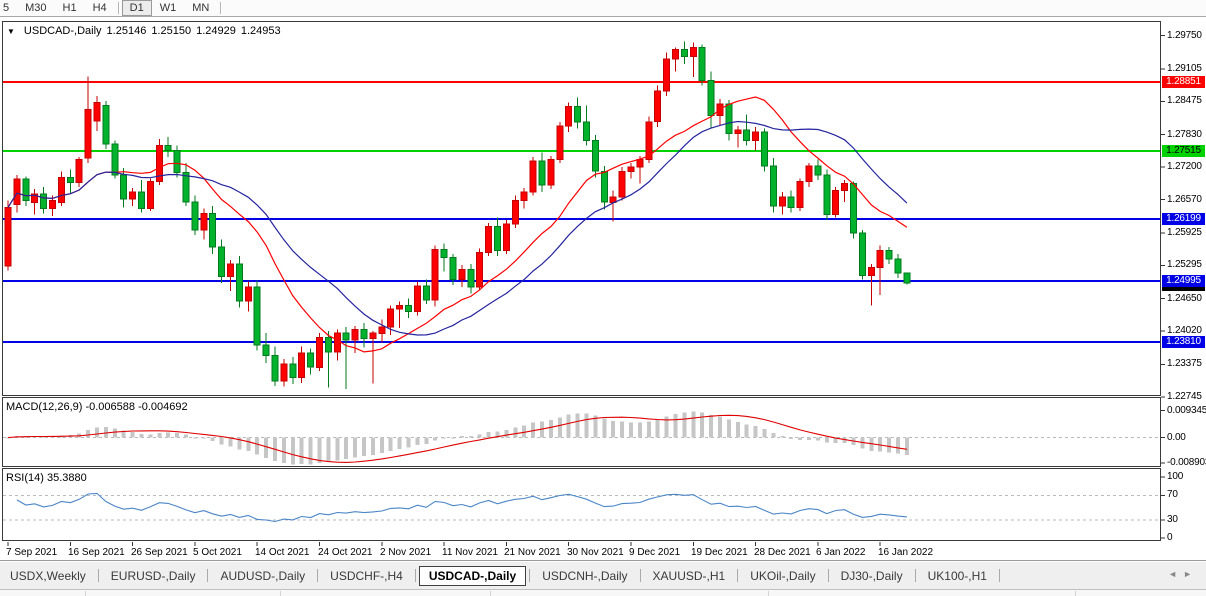 The height and width of the screenshot is (596, 1206). Describe the element at coordinates (1183, 342) in the screenshot. I see `level-price-label: 1.23810` at that location.